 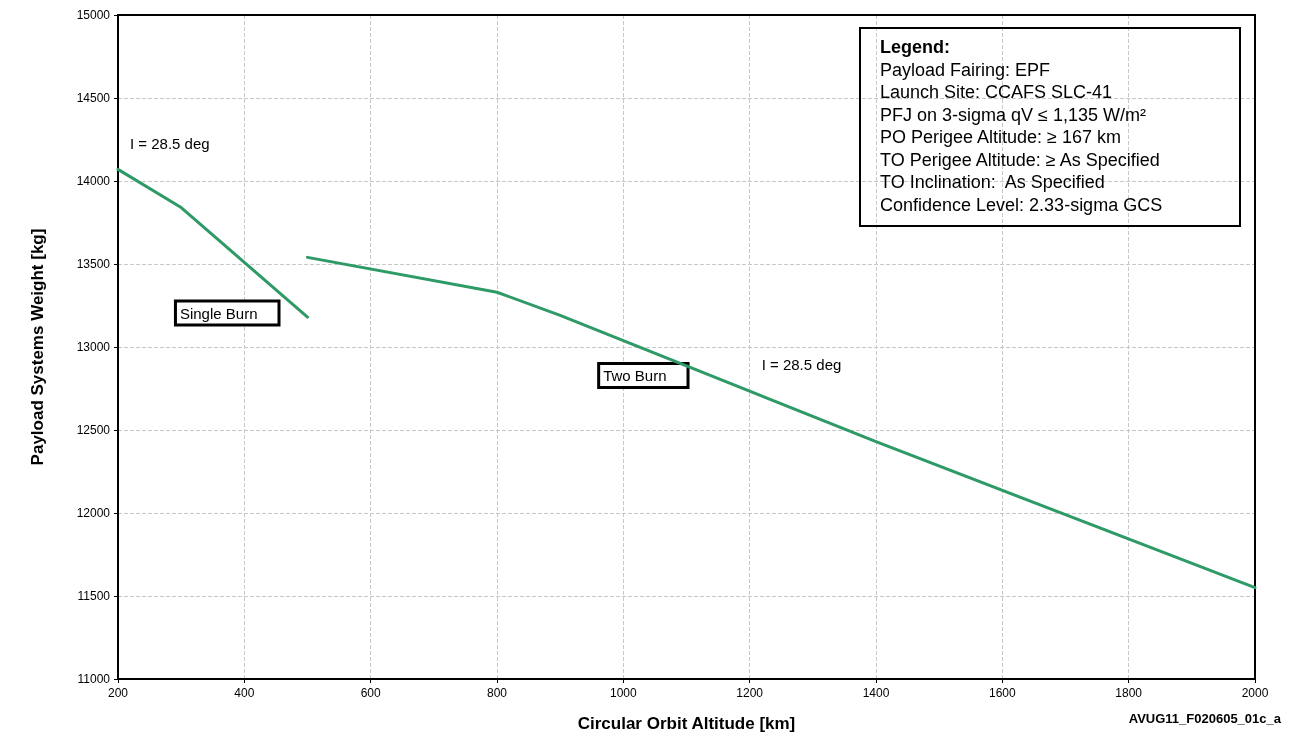 What do you see at coordinates (1002, 693) in the screenshot?
I see `x-tick-label: 1600` at bounding box center [1002, 693].